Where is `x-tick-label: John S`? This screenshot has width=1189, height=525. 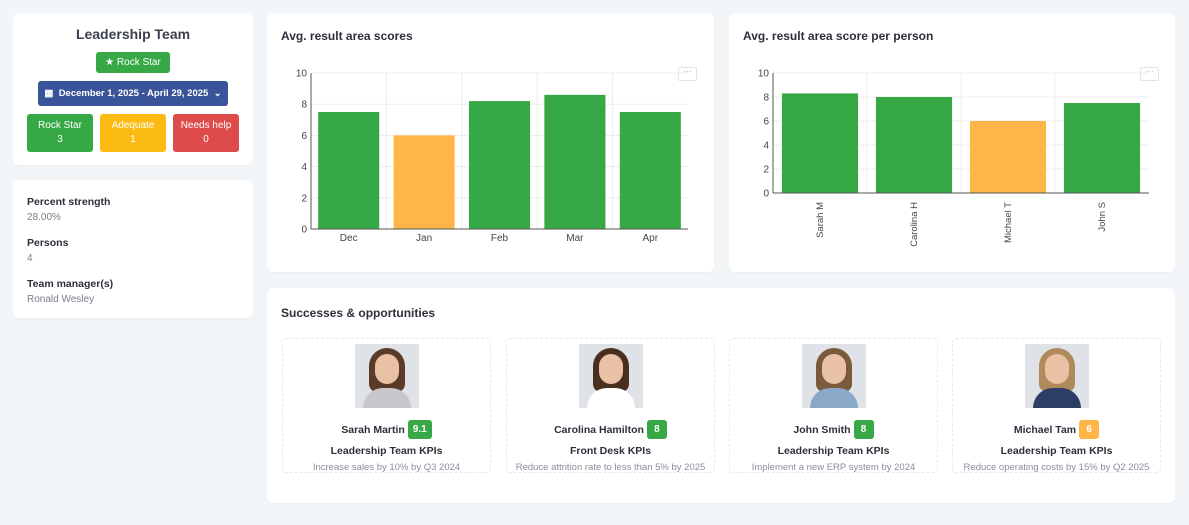
x-tick-label: John S is located at coordinates (1102, 217).